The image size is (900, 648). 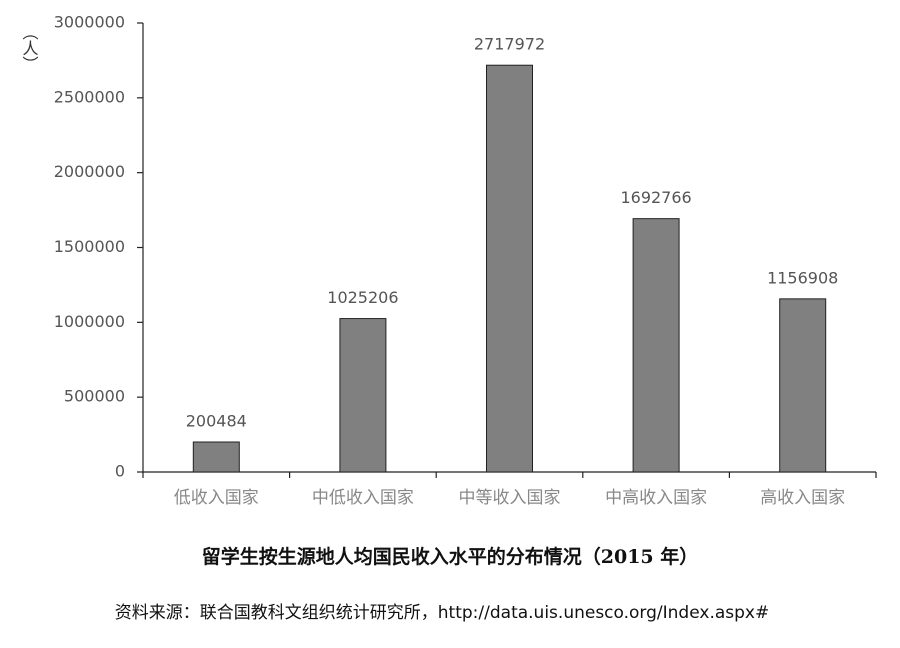 I want to click on chart-title: 留学生按生源地人均国民收入水平的分布情况（2015 年）, so click(x=450, y=556).